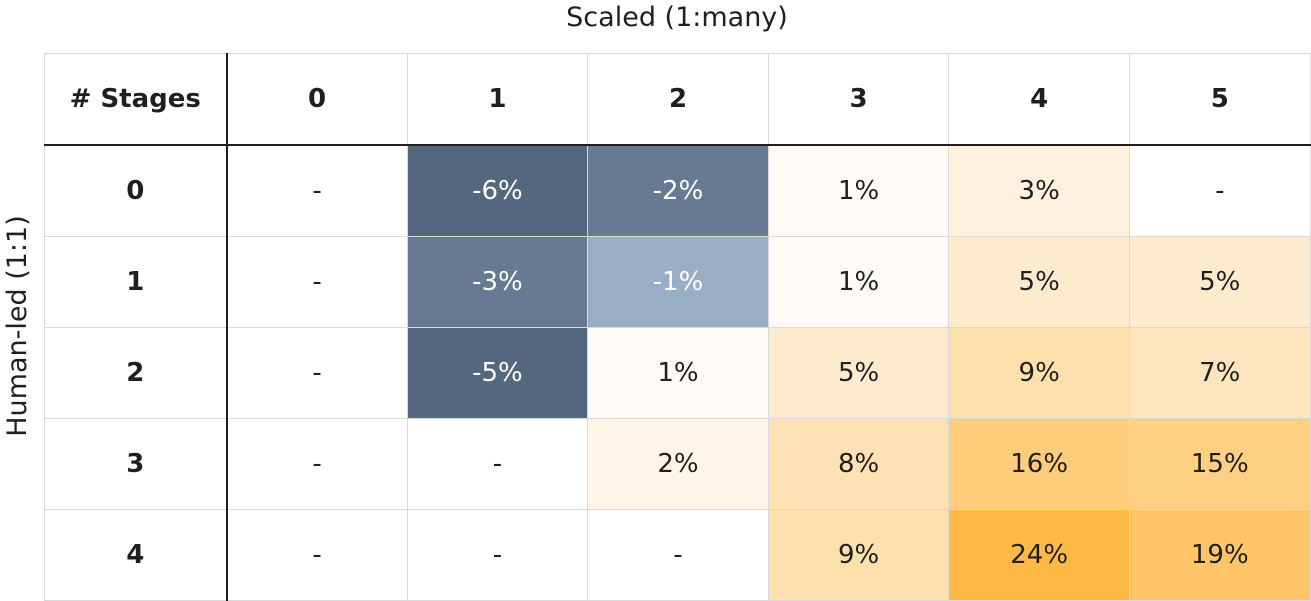 The height and width of the screenshot is (601, 1311). I want to click on heat-cell-r1-c2: -1%, so click(678, 281).